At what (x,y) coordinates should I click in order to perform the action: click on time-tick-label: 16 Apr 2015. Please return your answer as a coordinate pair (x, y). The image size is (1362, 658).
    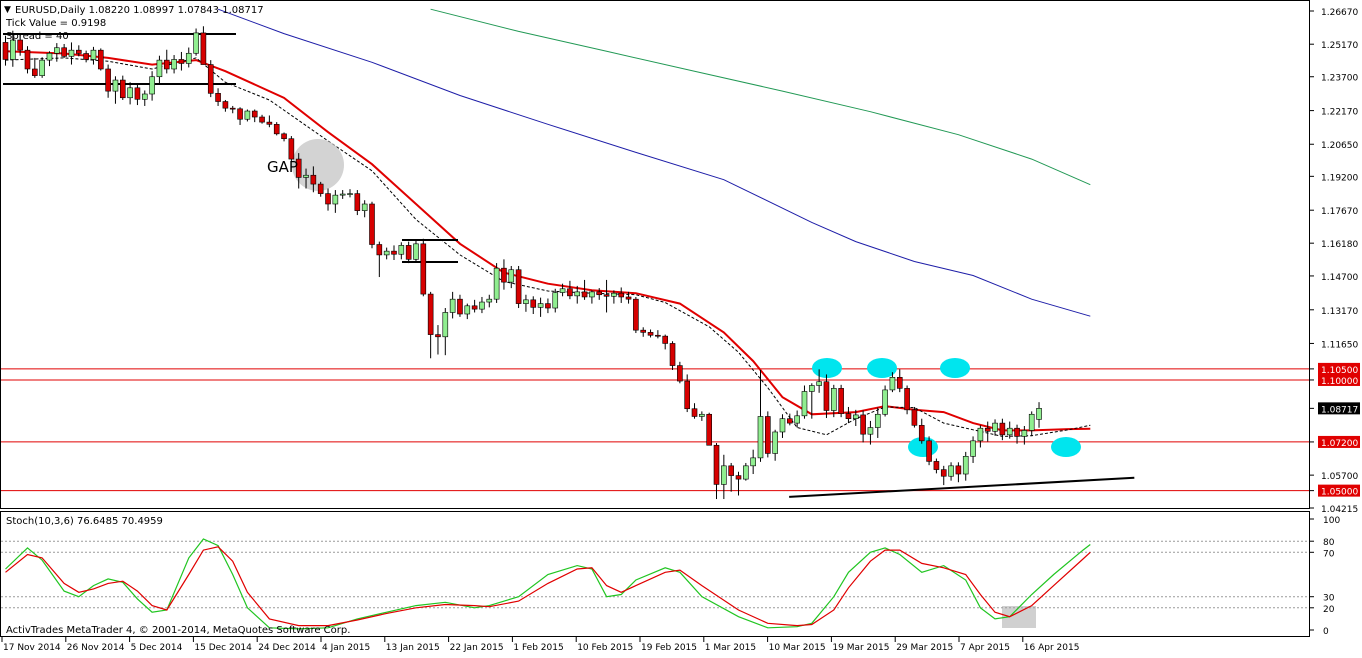
    Looking at the image, I should click on (1052, 648).